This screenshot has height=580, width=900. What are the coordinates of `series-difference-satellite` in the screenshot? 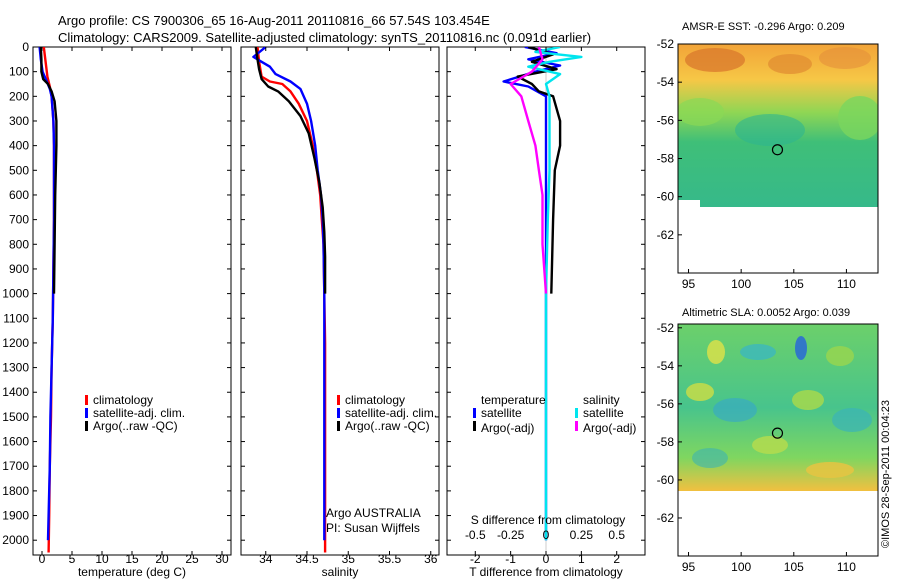 It's located at (555, 294).